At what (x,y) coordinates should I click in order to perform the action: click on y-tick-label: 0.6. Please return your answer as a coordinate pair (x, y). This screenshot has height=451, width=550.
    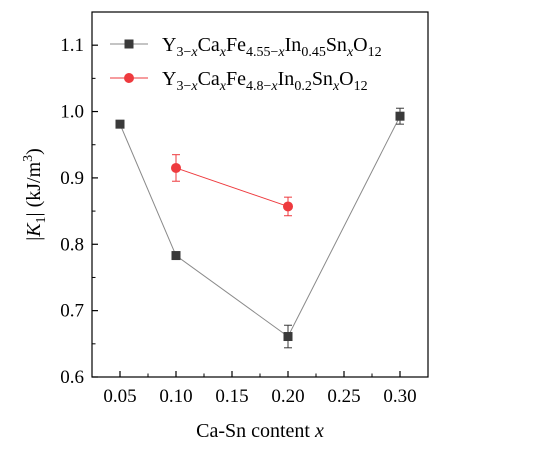
    Looking at the image, I should click on (72, 377).